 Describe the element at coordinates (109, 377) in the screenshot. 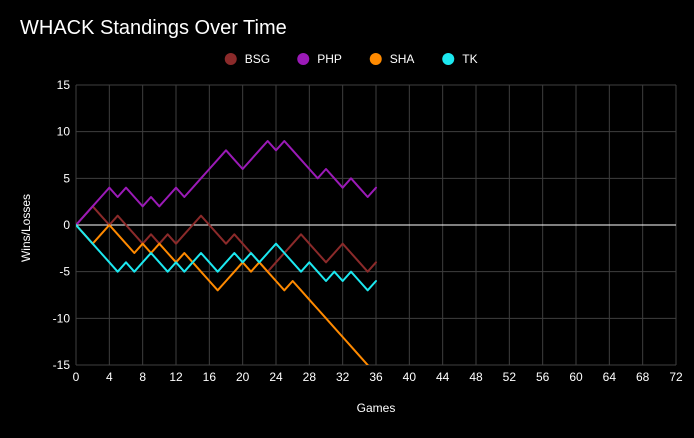

I see `x-tick-label: 4` at that location.